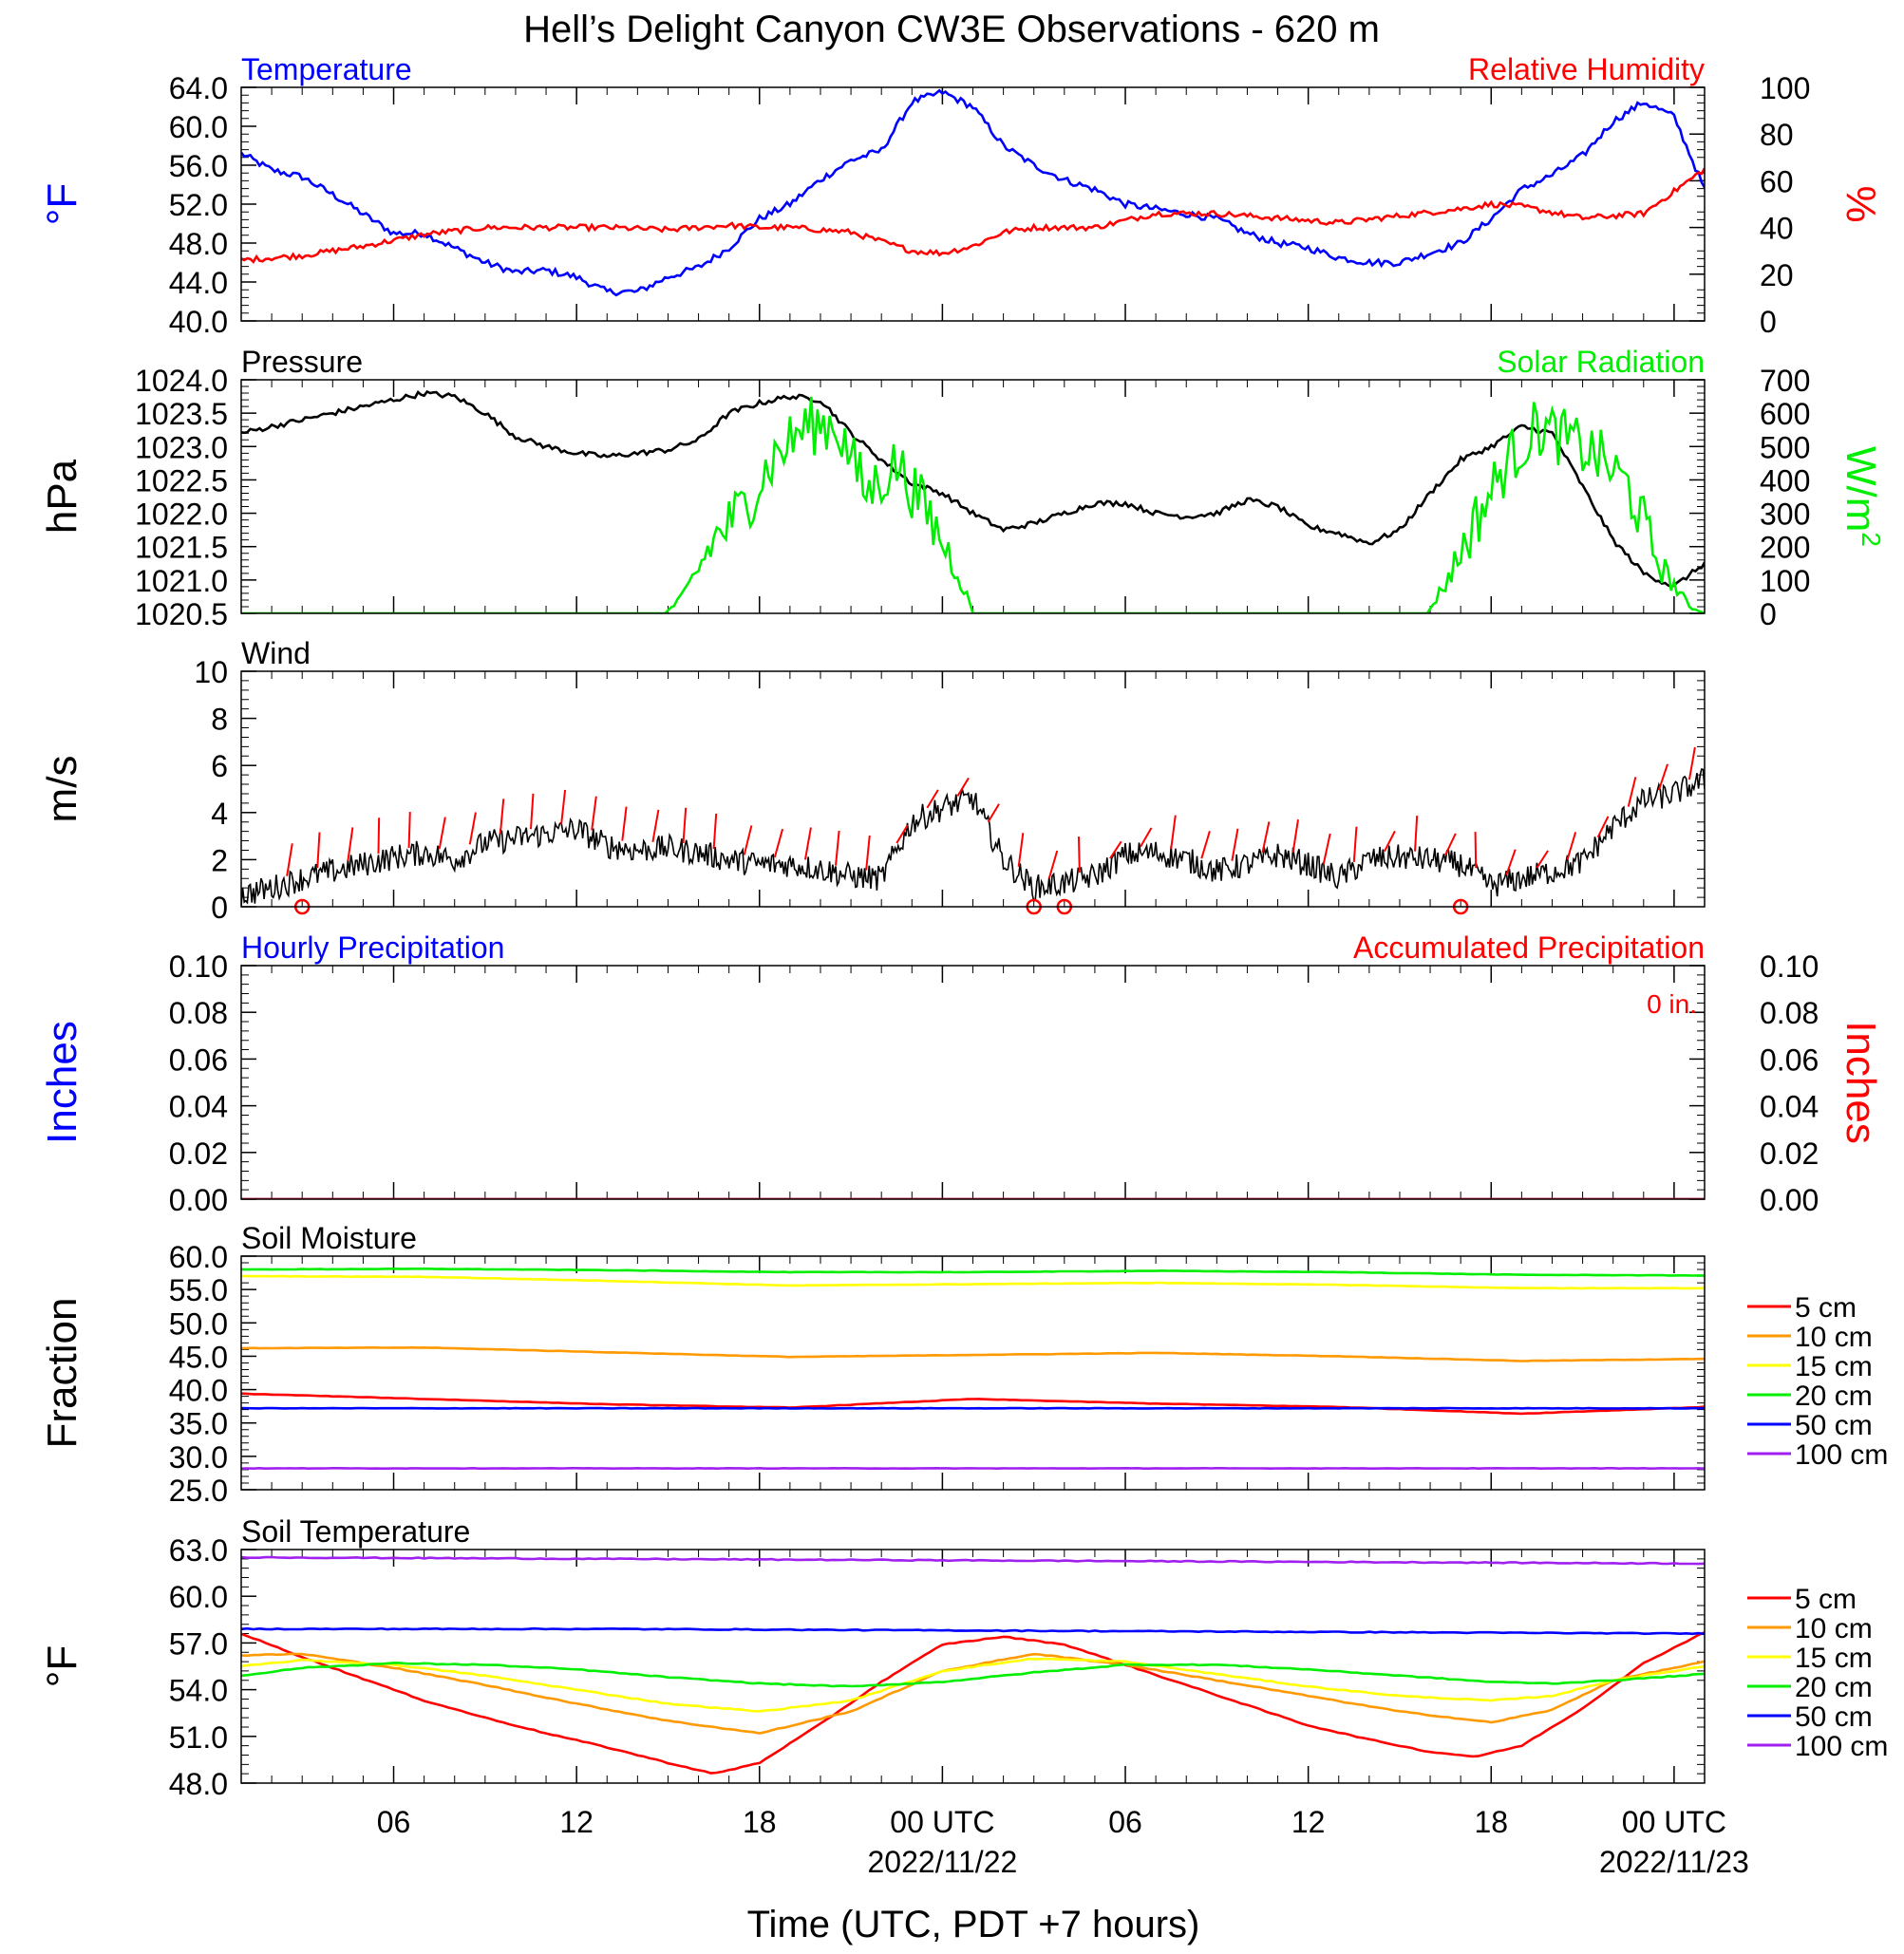  Describe the element at coordinates (1785, 548) in the screenshot. I see `y-tick-label-right: 200` at that location.